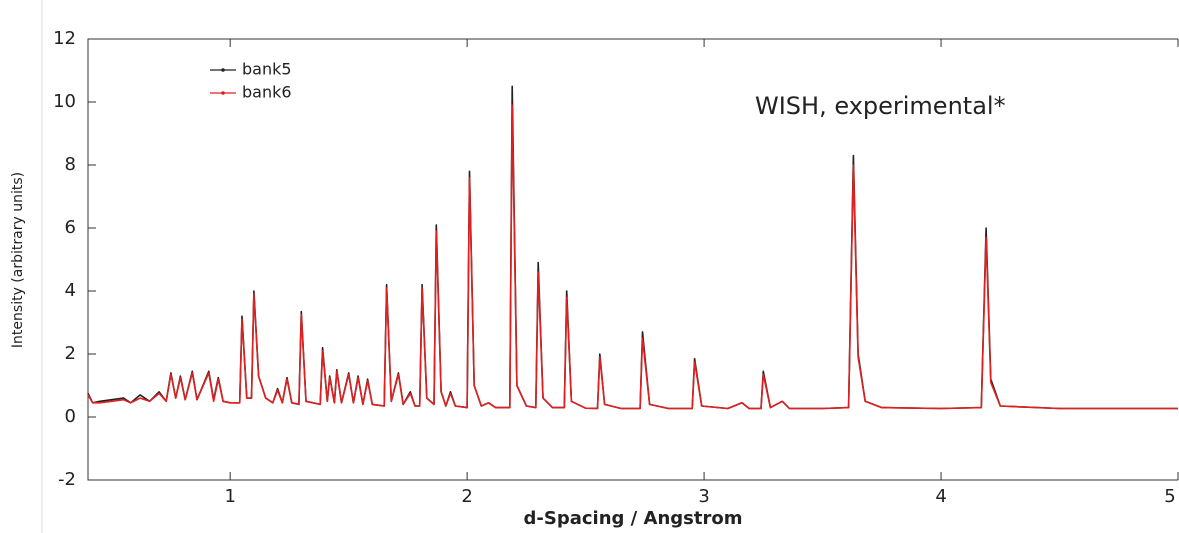 This screenshot has height=533, width=1179. Describe the element at coordinates (1169, 496) in the screenshot. I see `x-tick-label: 5` at that location.